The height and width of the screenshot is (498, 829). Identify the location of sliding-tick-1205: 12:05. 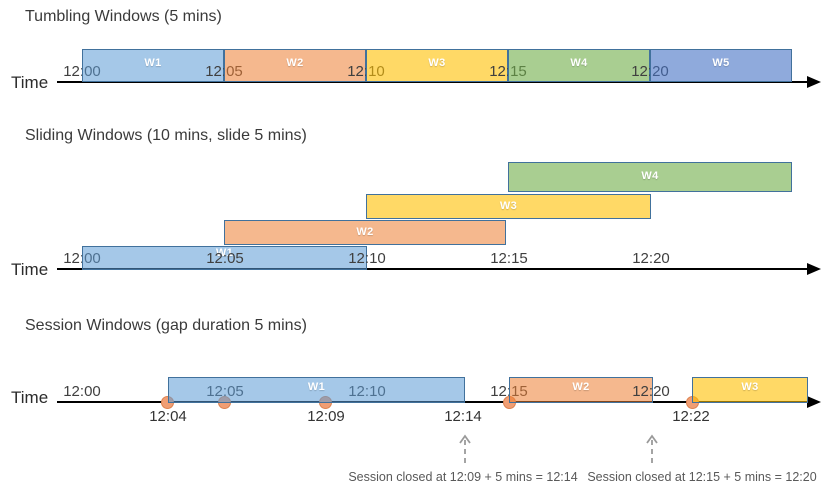
(225, 258).